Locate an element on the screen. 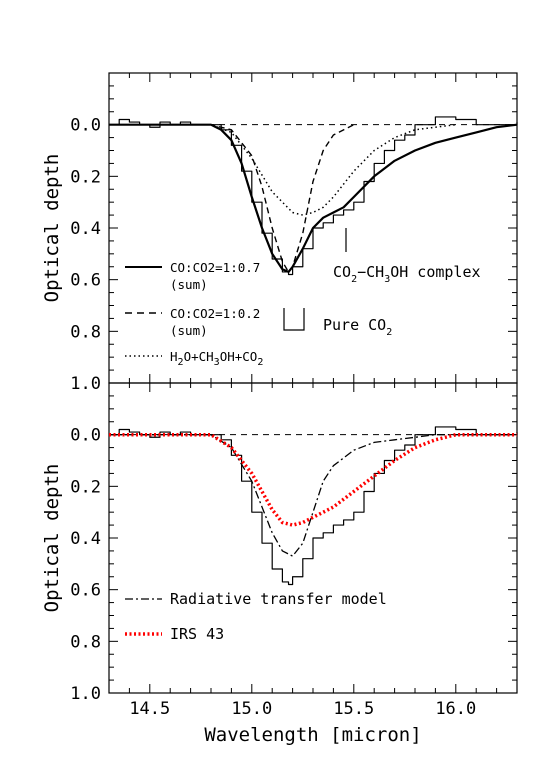 The image size is (545, 763). complex-label: CO2−CH3OH complex is located at coordinates (407, 274).